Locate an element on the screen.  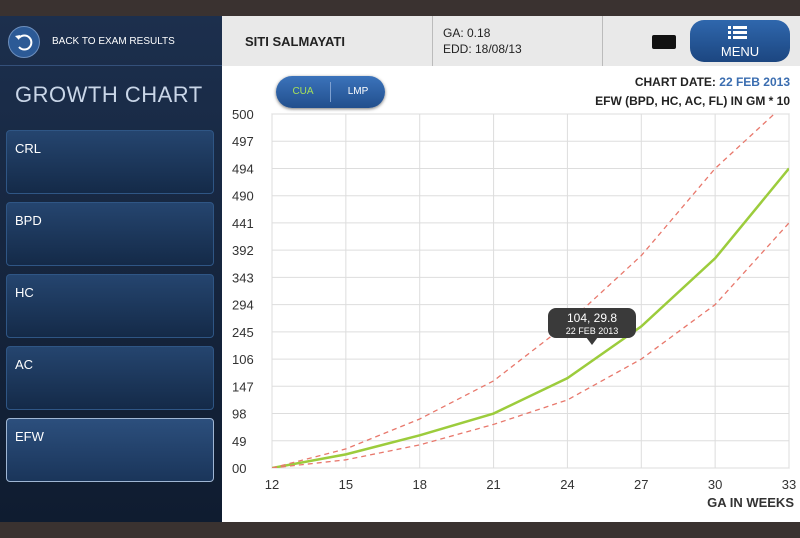
y-tick-label: 00 is located at coordinates (239, 468).